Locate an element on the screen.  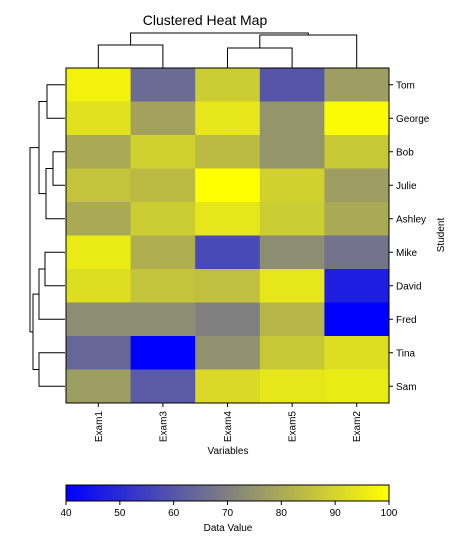
row-label: Tina is located at coordinates (406, 353).